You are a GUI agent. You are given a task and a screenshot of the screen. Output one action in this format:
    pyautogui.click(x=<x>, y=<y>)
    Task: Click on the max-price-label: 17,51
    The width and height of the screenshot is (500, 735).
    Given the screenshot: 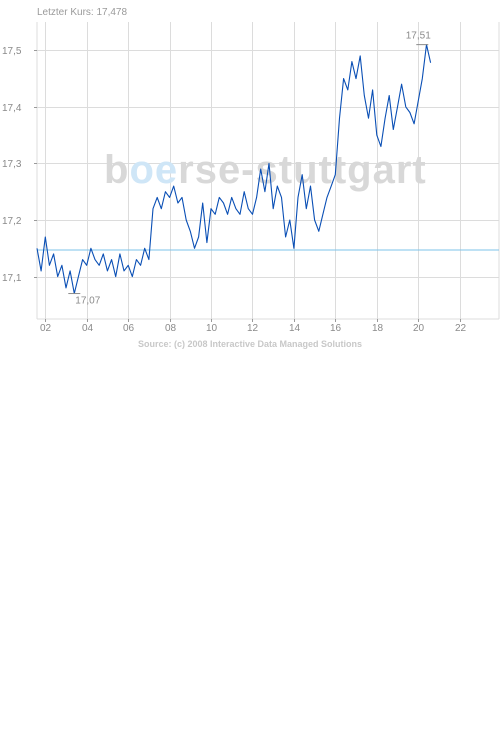 What is the action you would take?
    pyautogui.click(x=418, y=36)
    